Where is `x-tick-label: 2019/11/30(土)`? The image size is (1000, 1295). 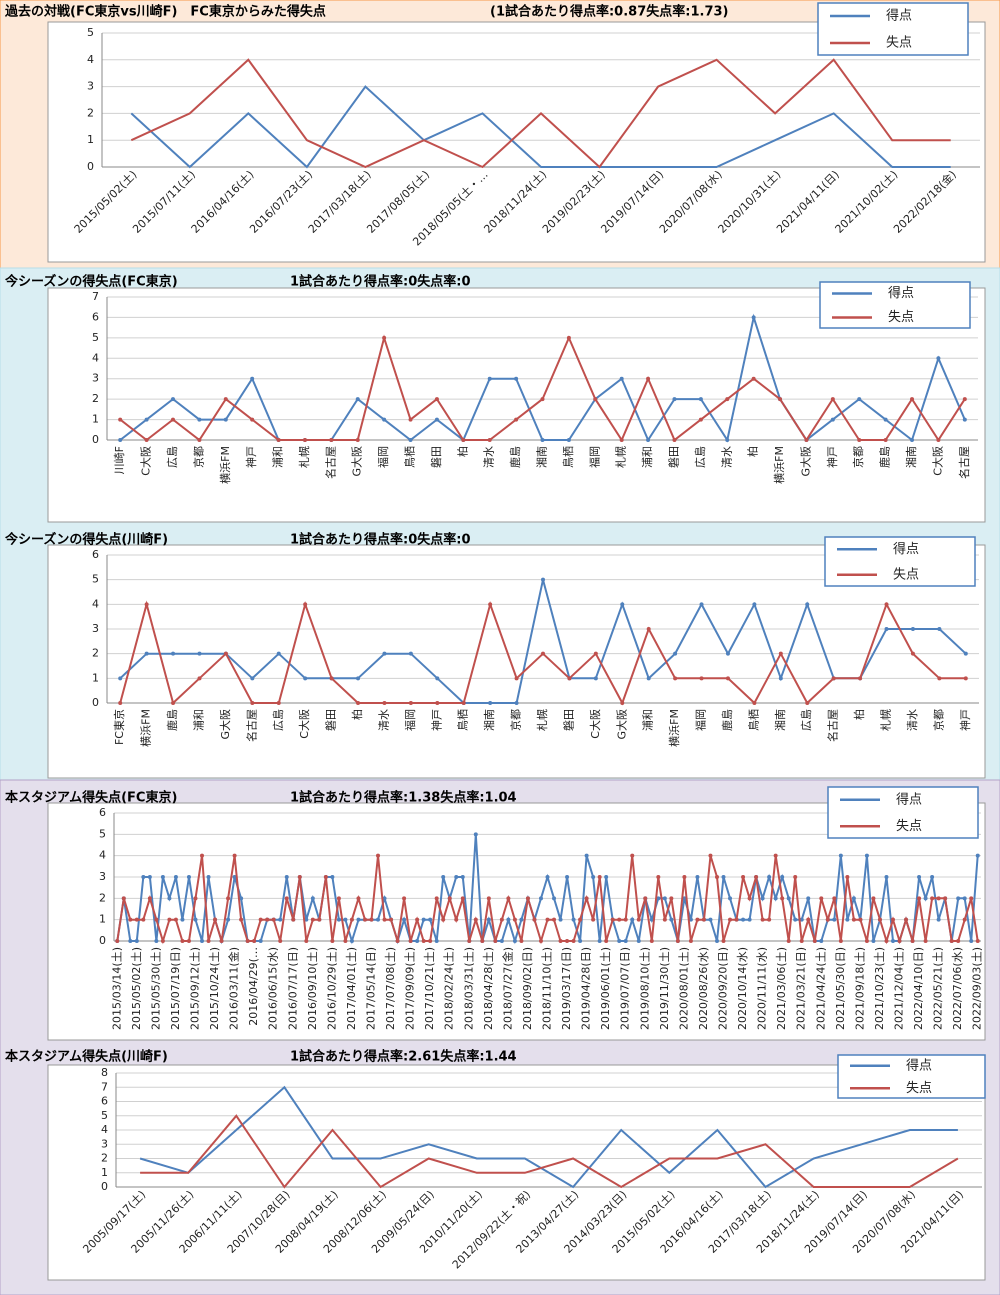
x-tick-label: 2019/11/30(土) is located at coordinates (664, 988).